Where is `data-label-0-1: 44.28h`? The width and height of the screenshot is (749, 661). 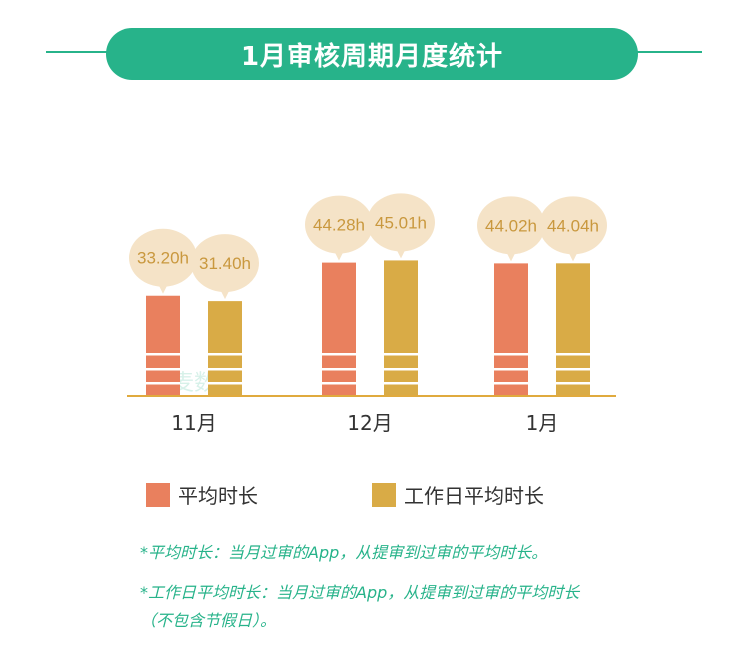
data-label-0-1: 44.28h is located at coordinates (339, 225).